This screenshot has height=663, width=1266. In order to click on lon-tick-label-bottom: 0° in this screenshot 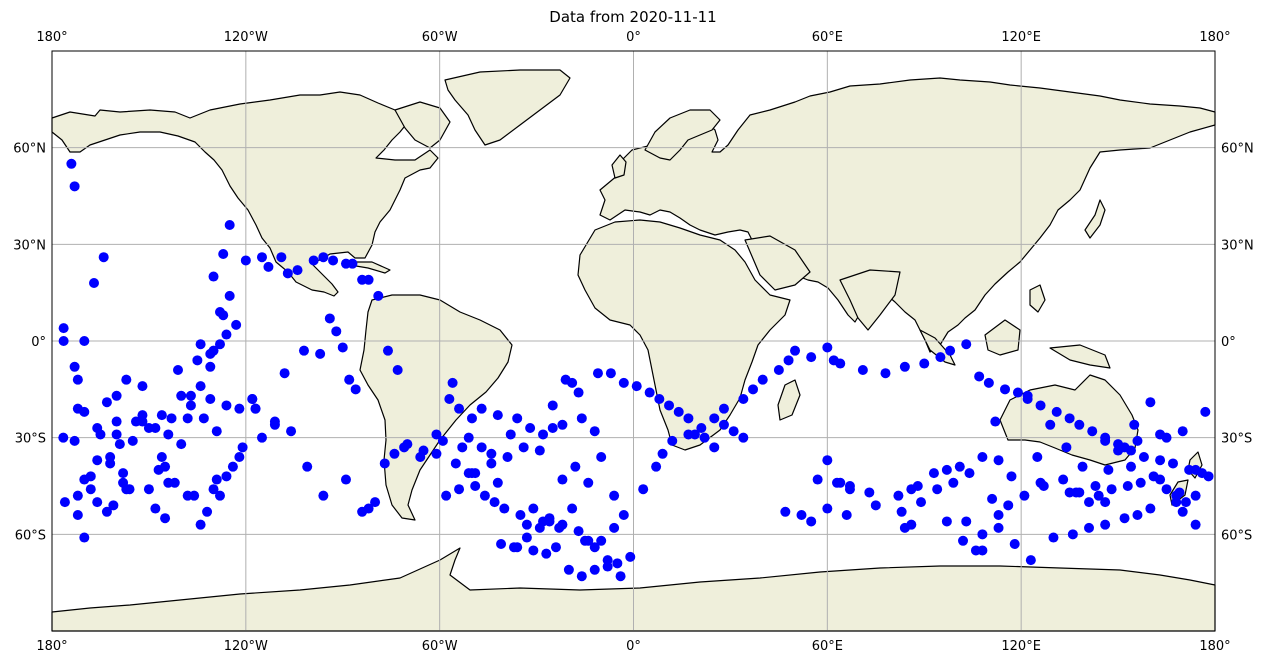, I will do `click(633, 646)`.